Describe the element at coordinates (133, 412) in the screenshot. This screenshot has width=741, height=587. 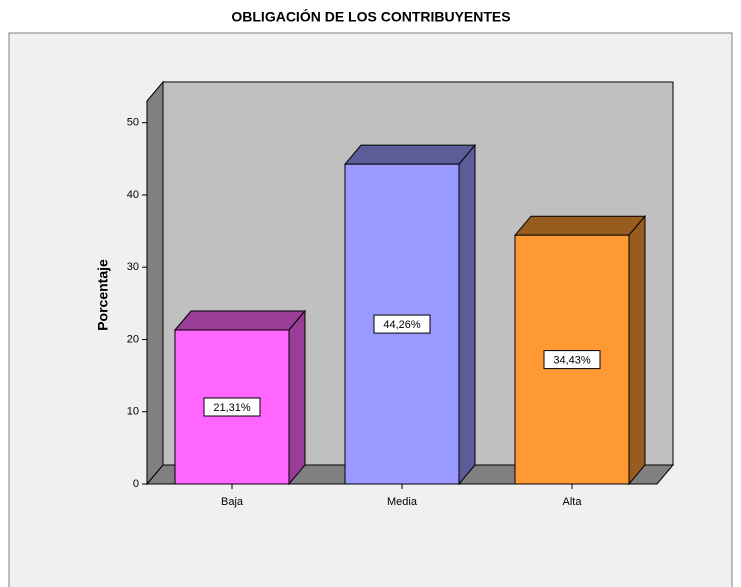
I see `y-tick-label: 10` at that location.